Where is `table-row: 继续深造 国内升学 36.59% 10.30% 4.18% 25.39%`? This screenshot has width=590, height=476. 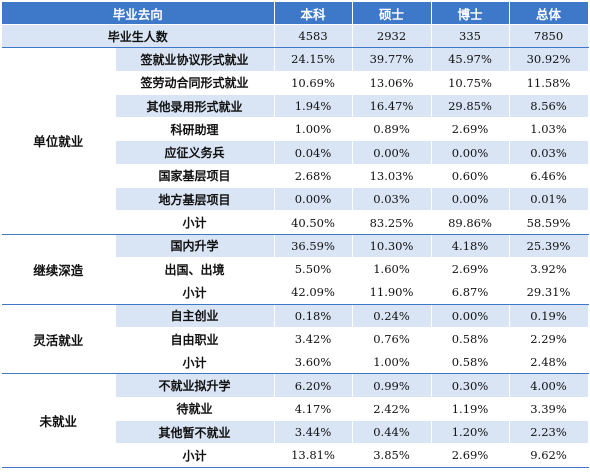
table-row: 继续深造 国内升学 36.59% 10.30% 4.18% 25.39% is located at coordinates (295, 269).